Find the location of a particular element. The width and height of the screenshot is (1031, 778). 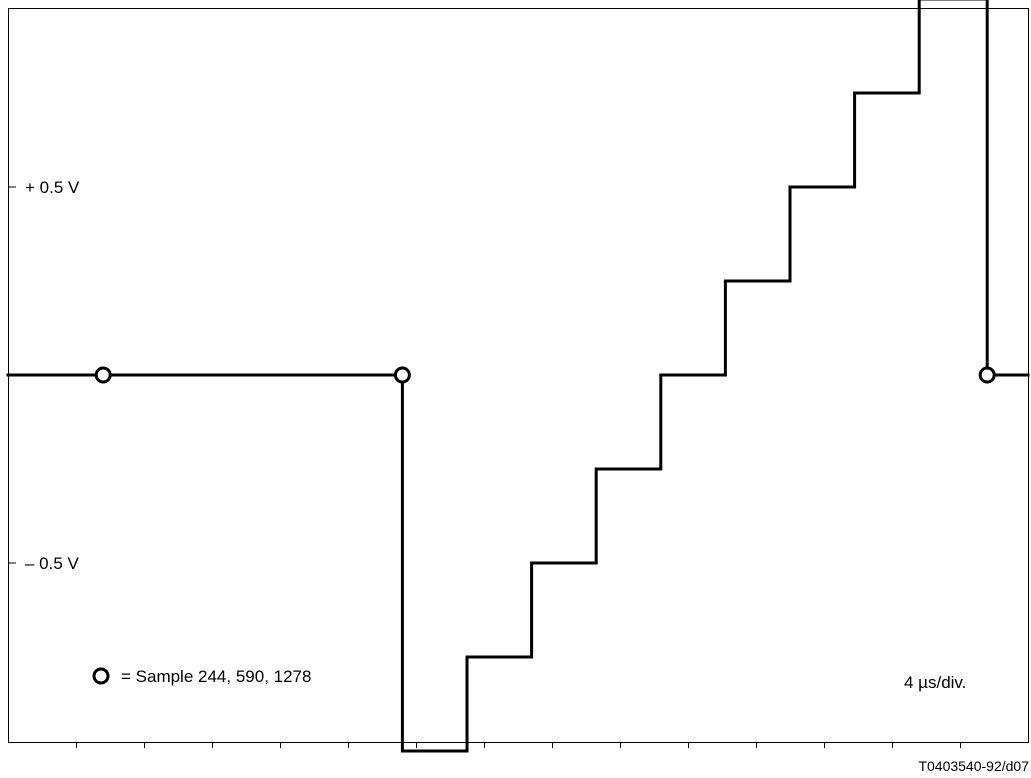

legend-text: = Sample 244, 590, 1278 is located at coordinates (216, 676).